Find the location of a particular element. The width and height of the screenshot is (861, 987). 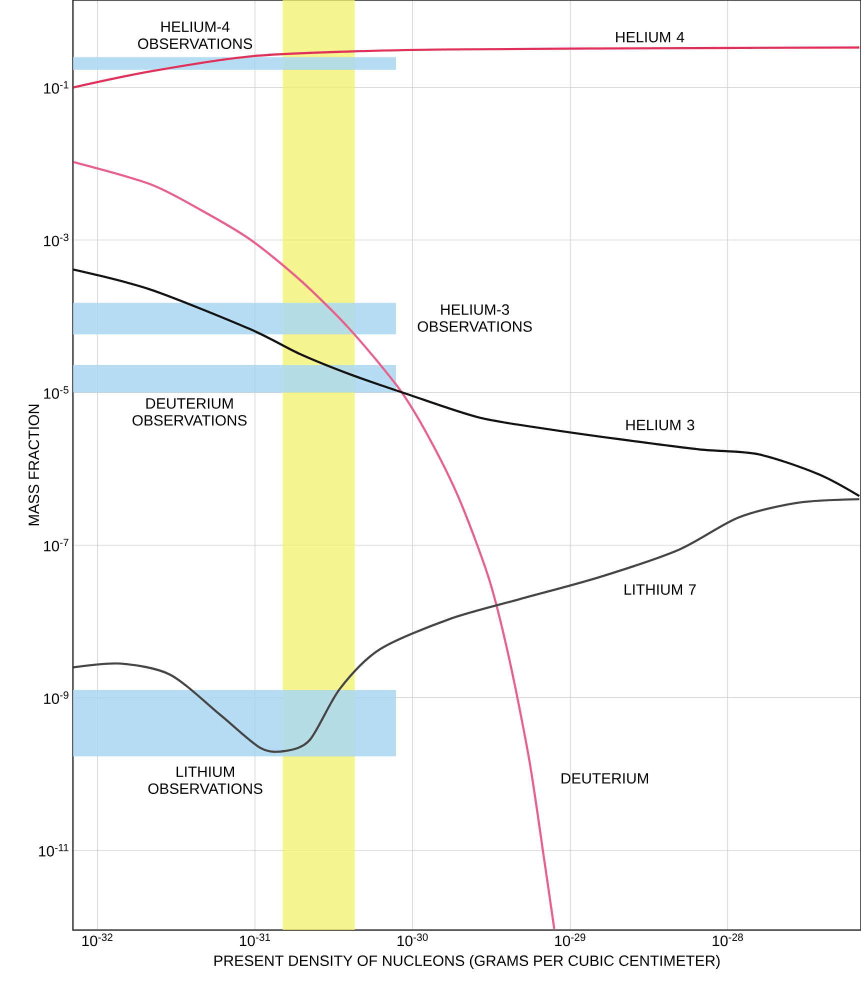

x-tick-label: 10$^{-31}$ is located at coordinates (255, 940).